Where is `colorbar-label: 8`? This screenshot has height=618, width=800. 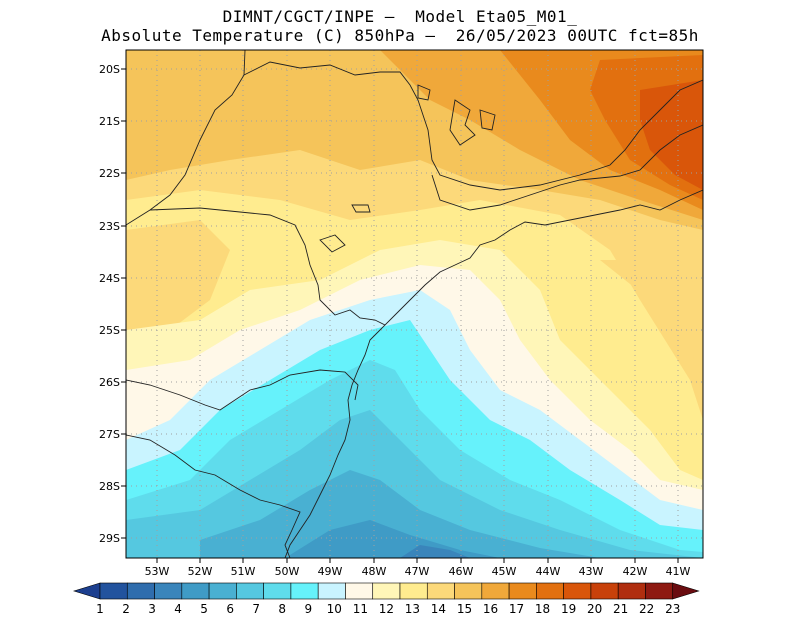
colorbar-label: 8 is located at coordinates (282, 609).